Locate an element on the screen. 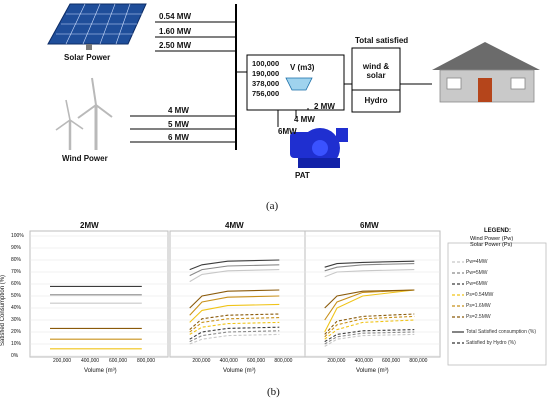  reservoir-volumes: 100,000 190,000 378,000 756,000 is located at coordinates (265, 79).